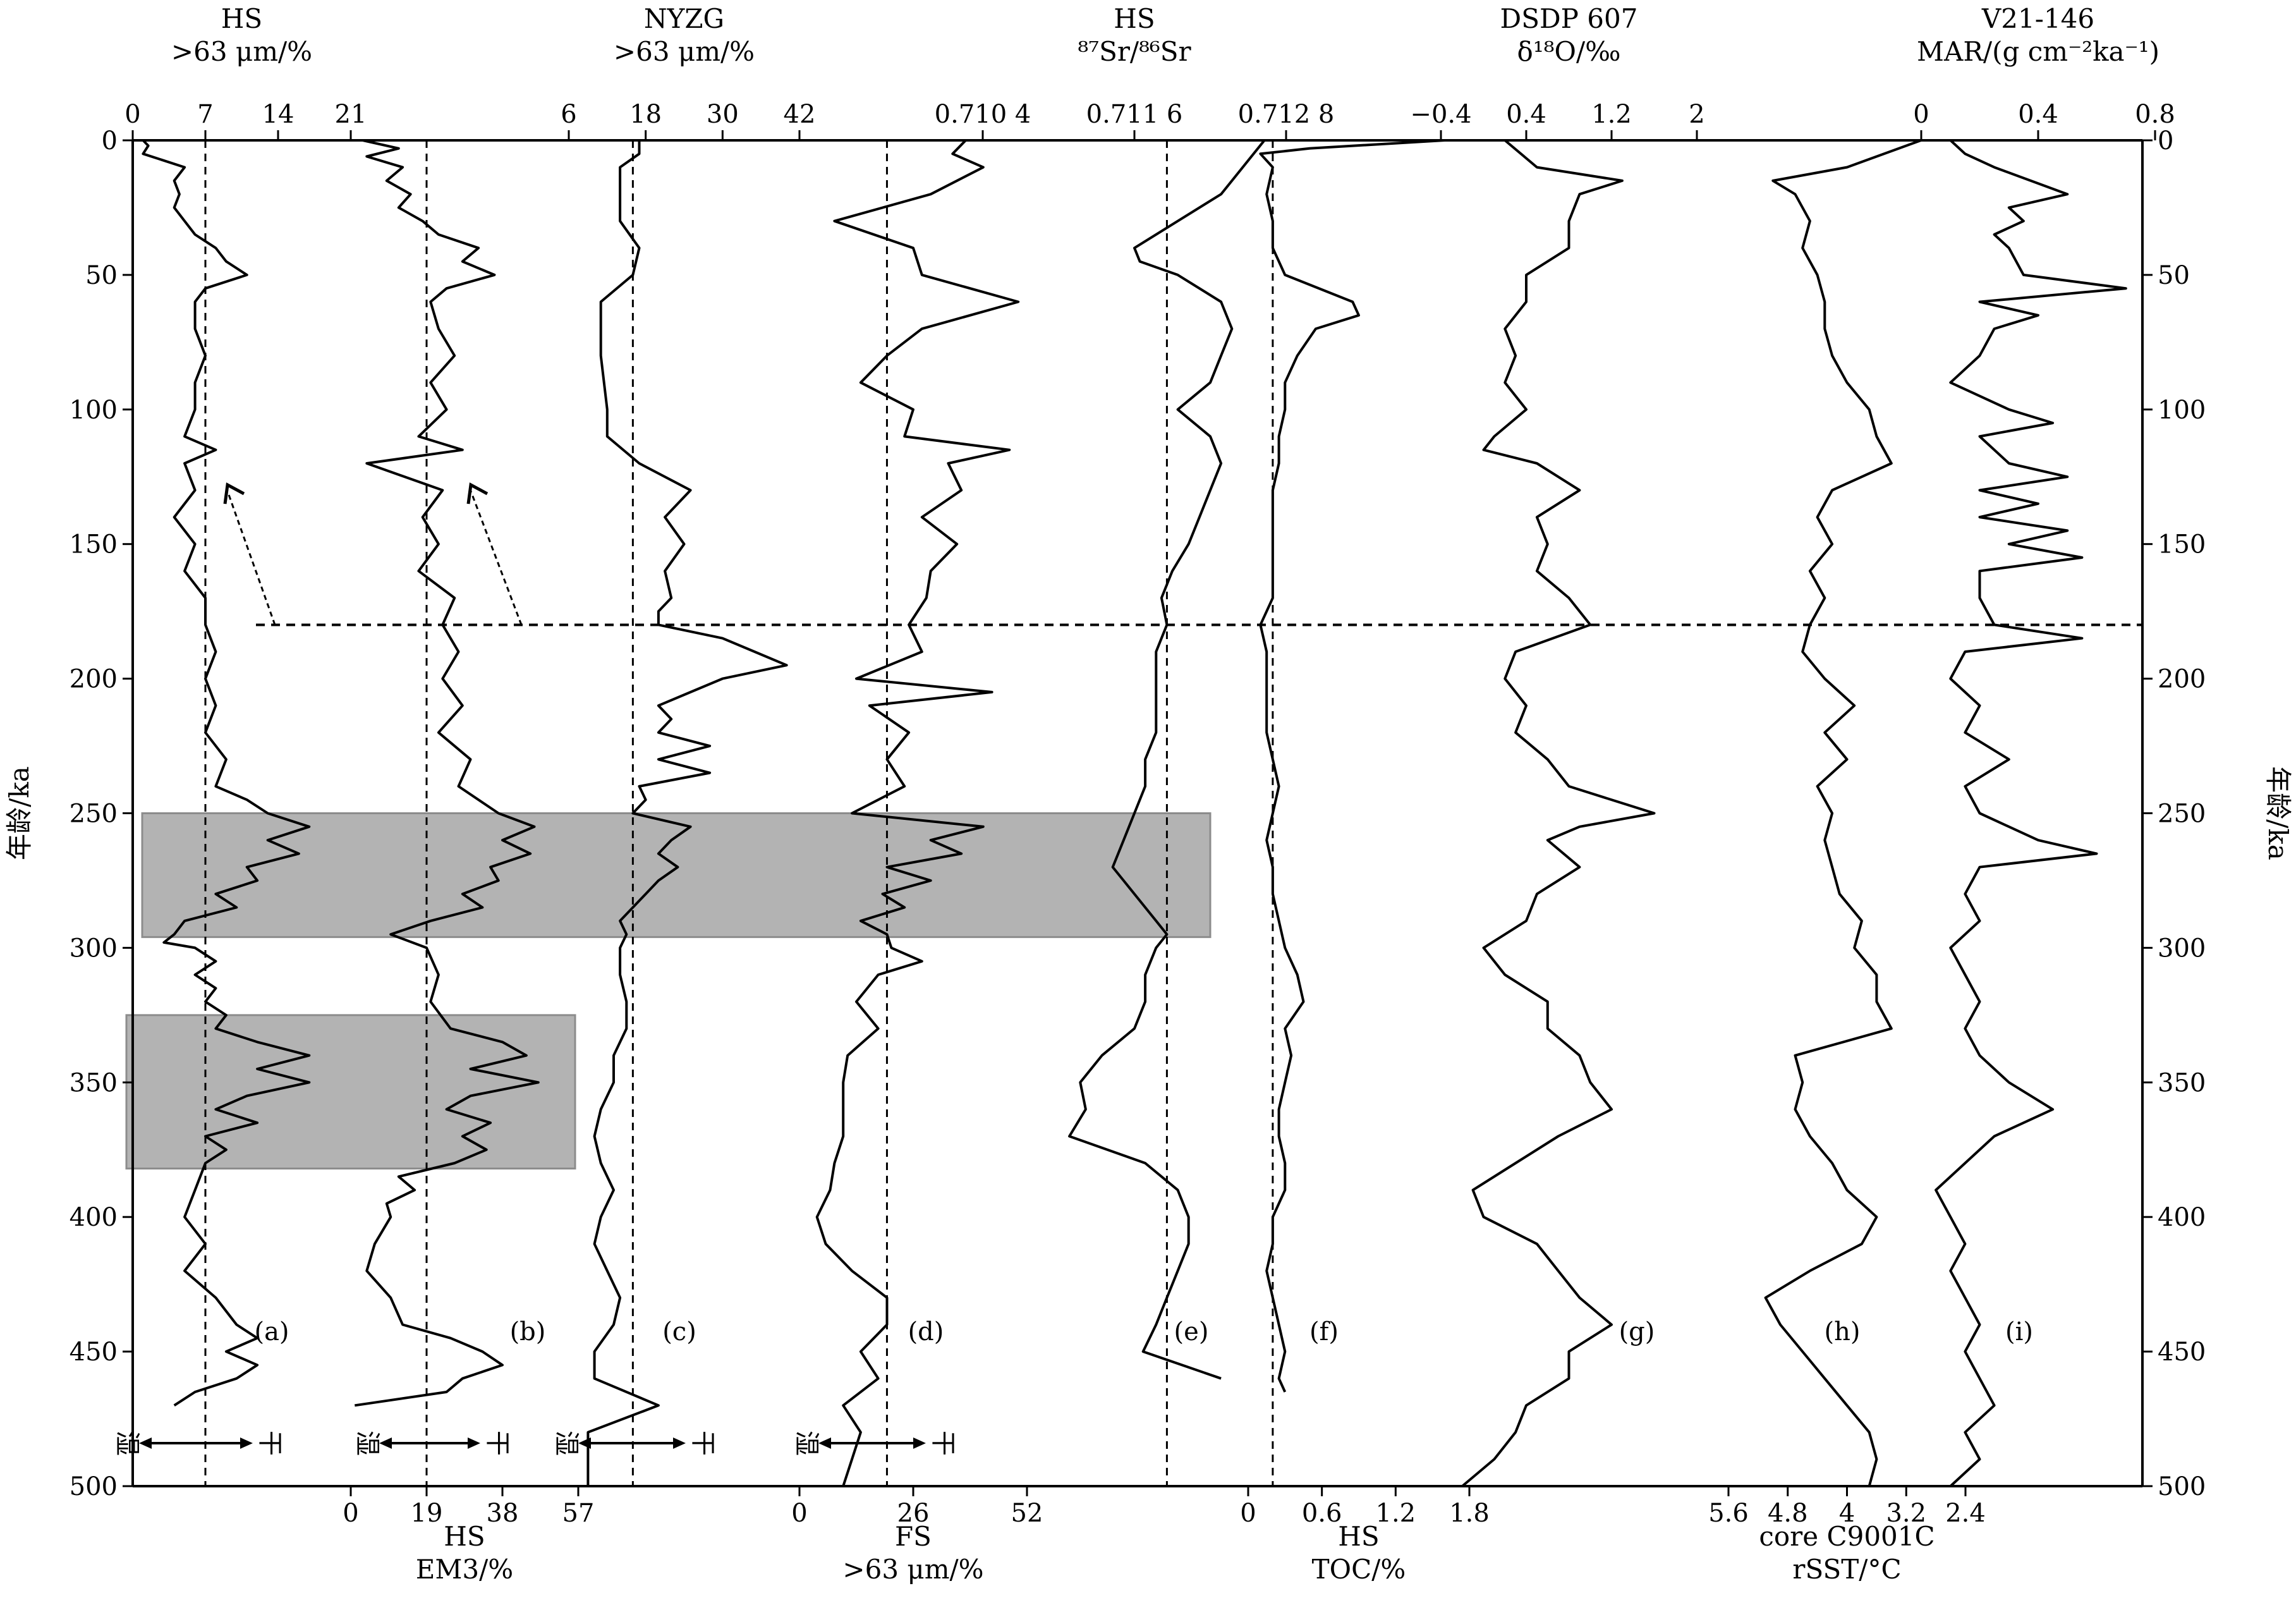  What do you see at coordinates (634, 1444) in the screenshot?
I see `moisture-arrow-c: 湿干` at bounding box center [634, 1444].